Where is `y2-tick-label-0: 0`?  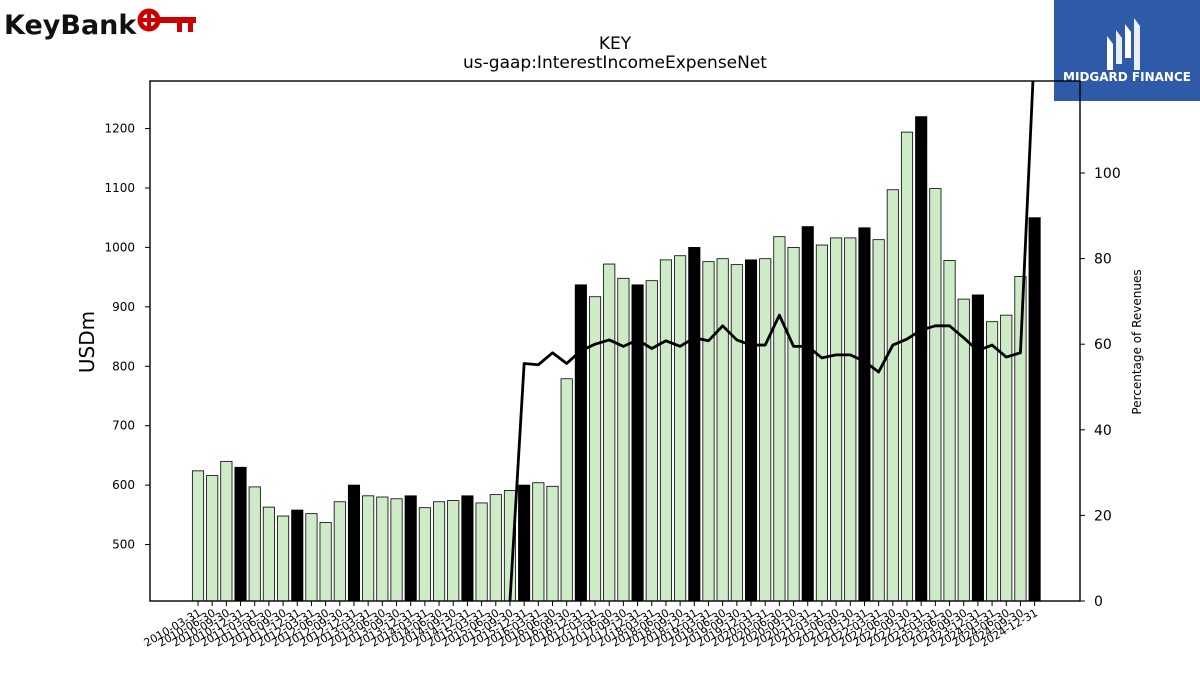
y2-tick-label-0: 0 is located at coordinates (1098, 602).